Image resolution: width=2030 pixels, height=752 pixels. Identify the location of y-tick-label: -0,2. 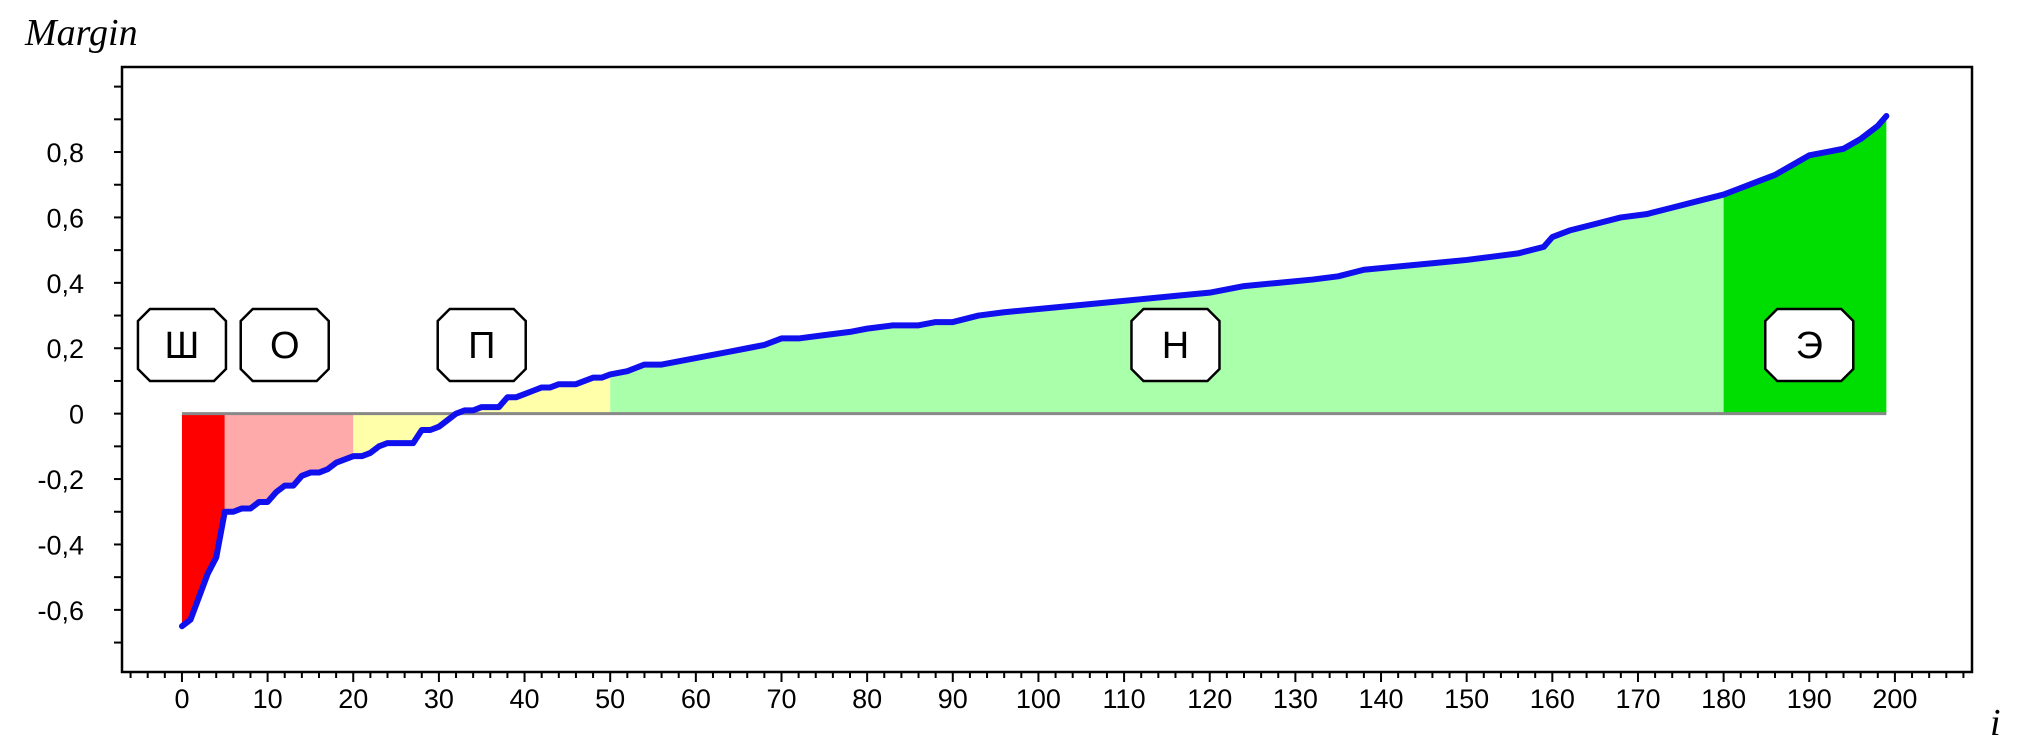
(60, 480).